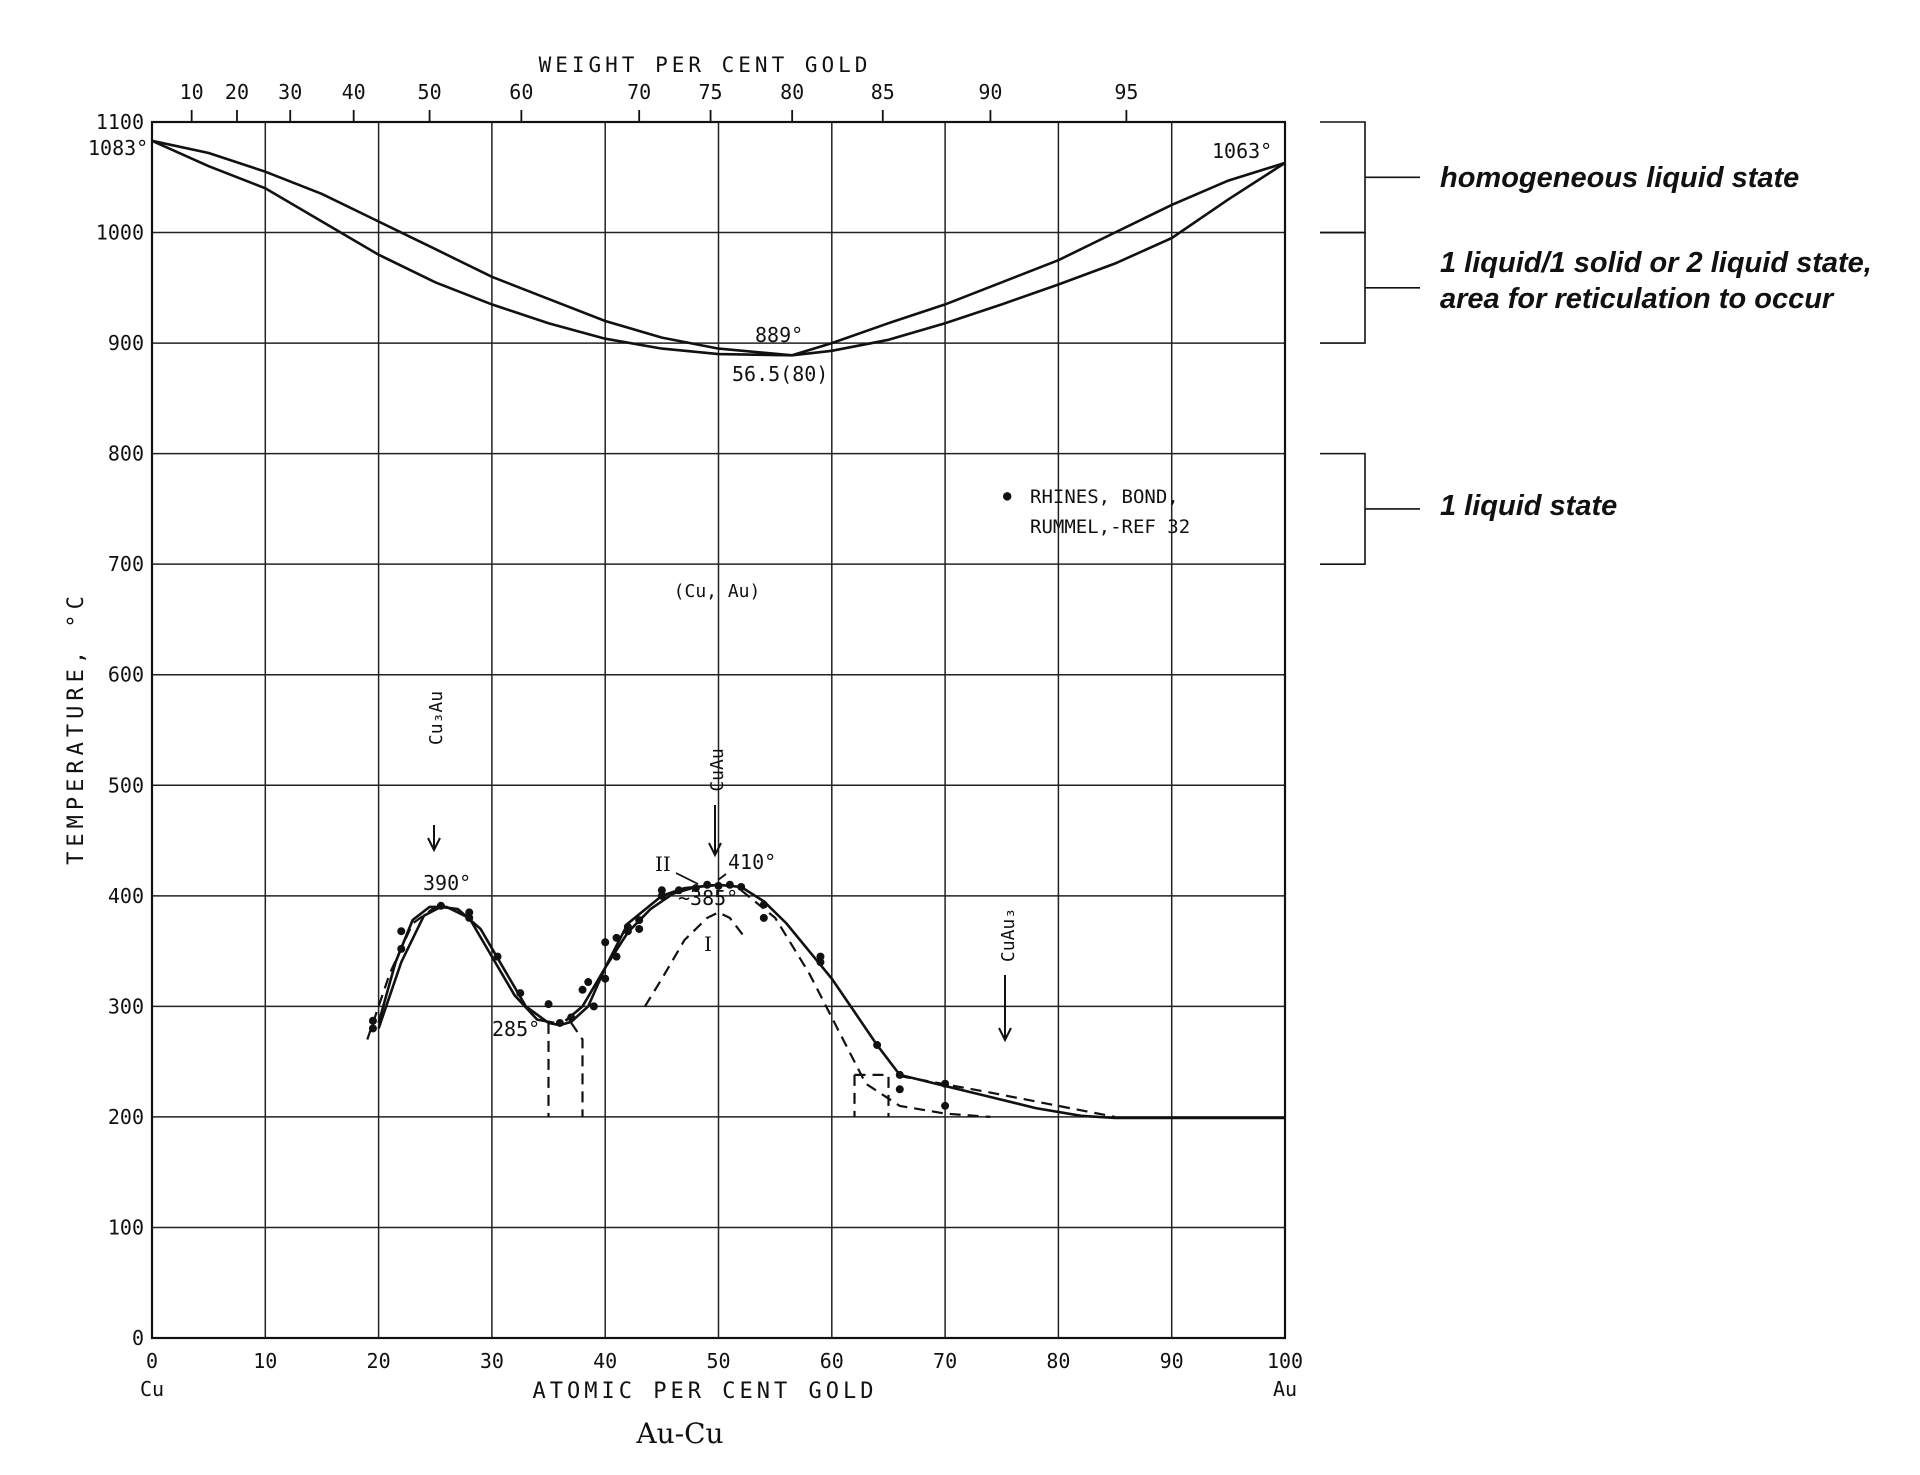  Describe the element at coordinates (780, 374) in the screenshot. I see `annotation-56-5-80: 56.5(80)` at that location.